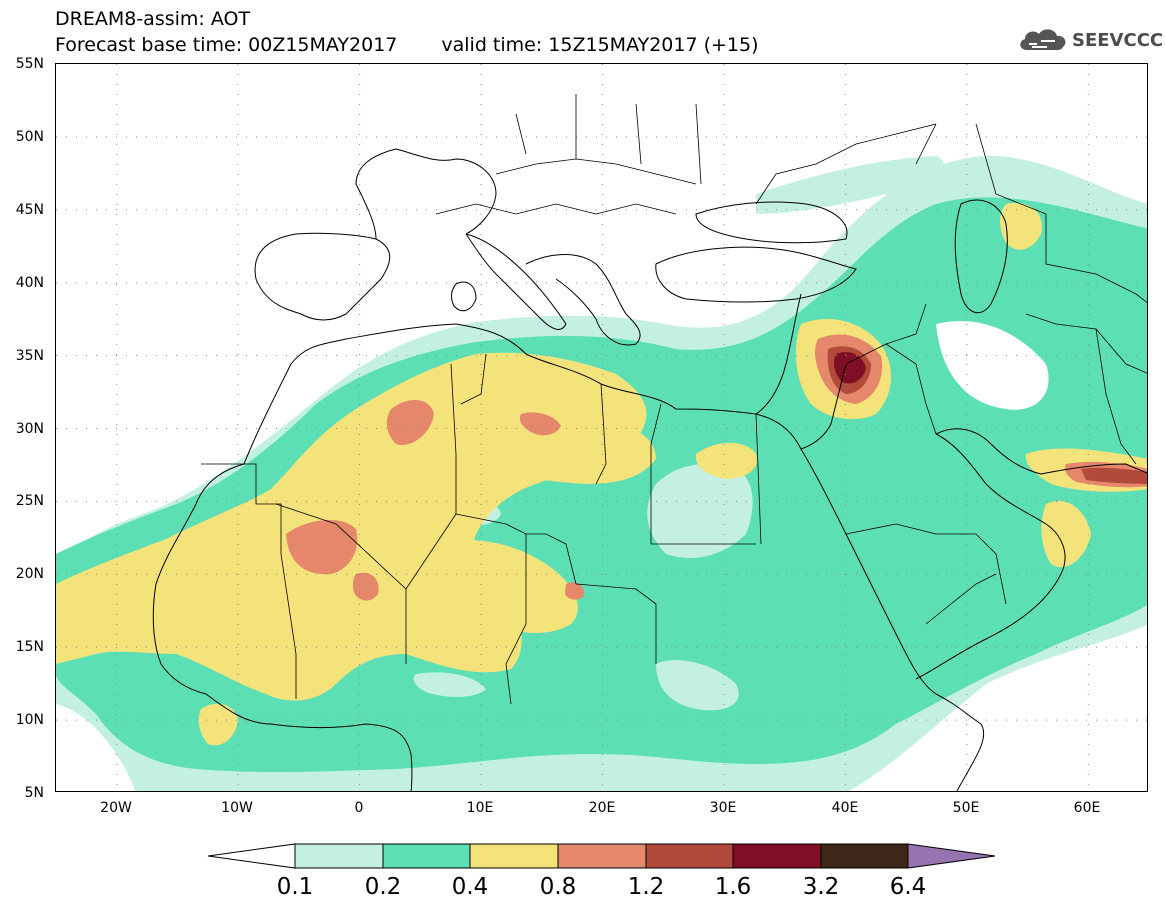 This screenshot has width=1165, height=905. What do you see at coordinates (426, 856) in the screenshot?
I see `colorbar-segment-0.2-0.4` at bounding box center [426, 856].